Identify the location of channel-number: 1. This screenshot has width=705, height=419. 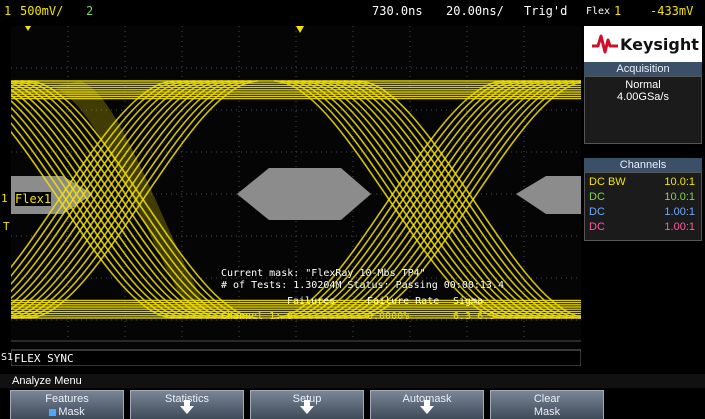
(8, 11).